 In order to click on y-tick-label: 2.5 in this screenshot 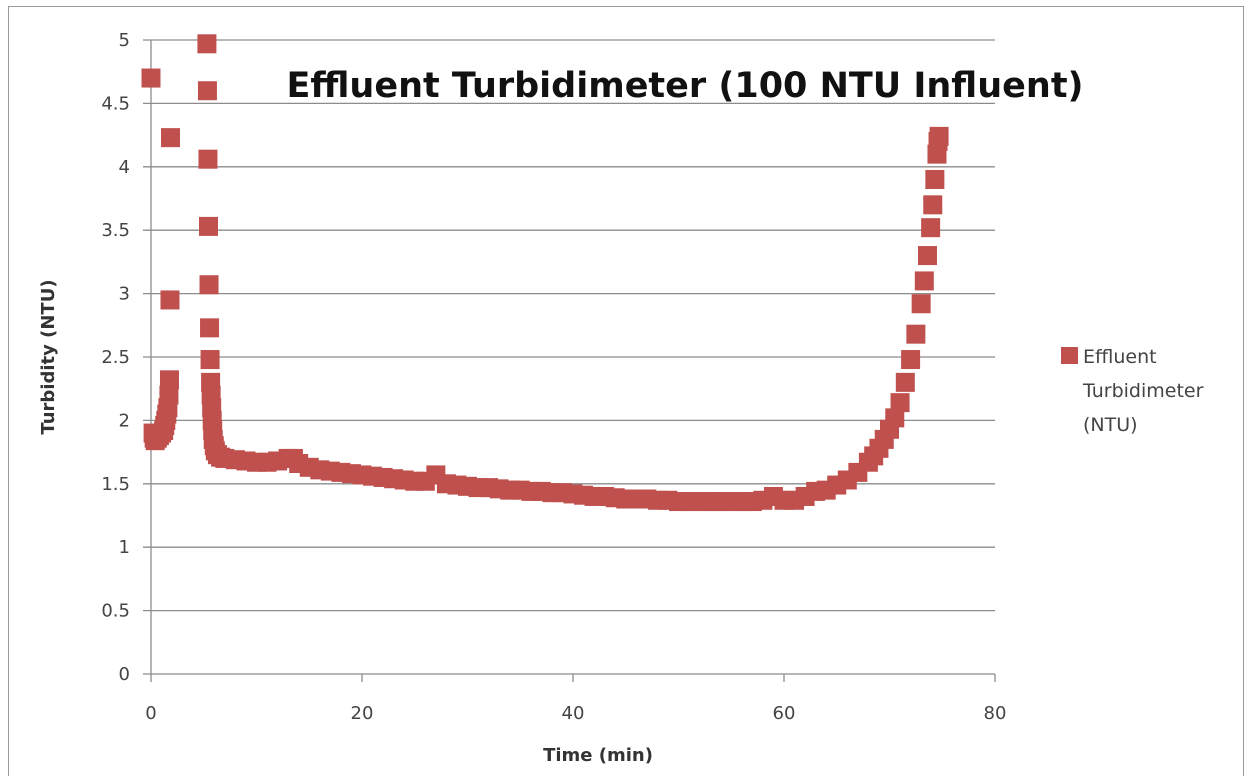, I will do `click(115, 357)`.